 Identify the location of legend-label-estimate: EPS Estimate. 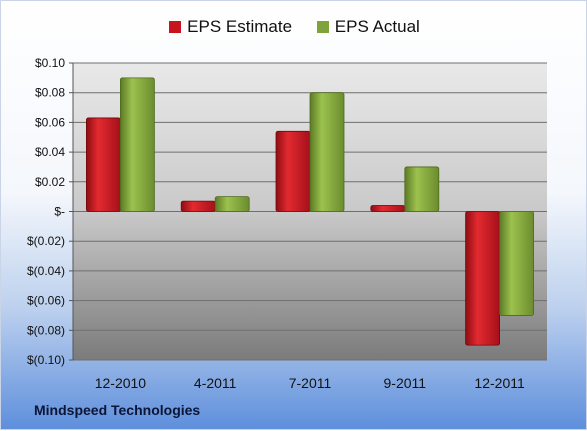
(240, 26).